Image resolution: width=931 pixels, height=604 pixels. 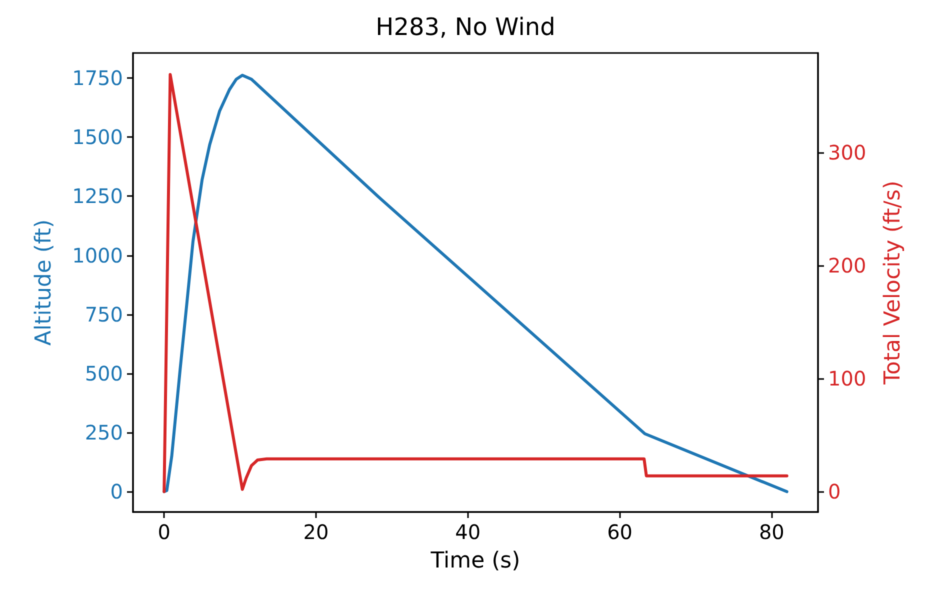 What do you see at coordinates (475, 561) in the screenshot?
I see `x-axis-title: Time (s)` at bounding box center [475, 561].